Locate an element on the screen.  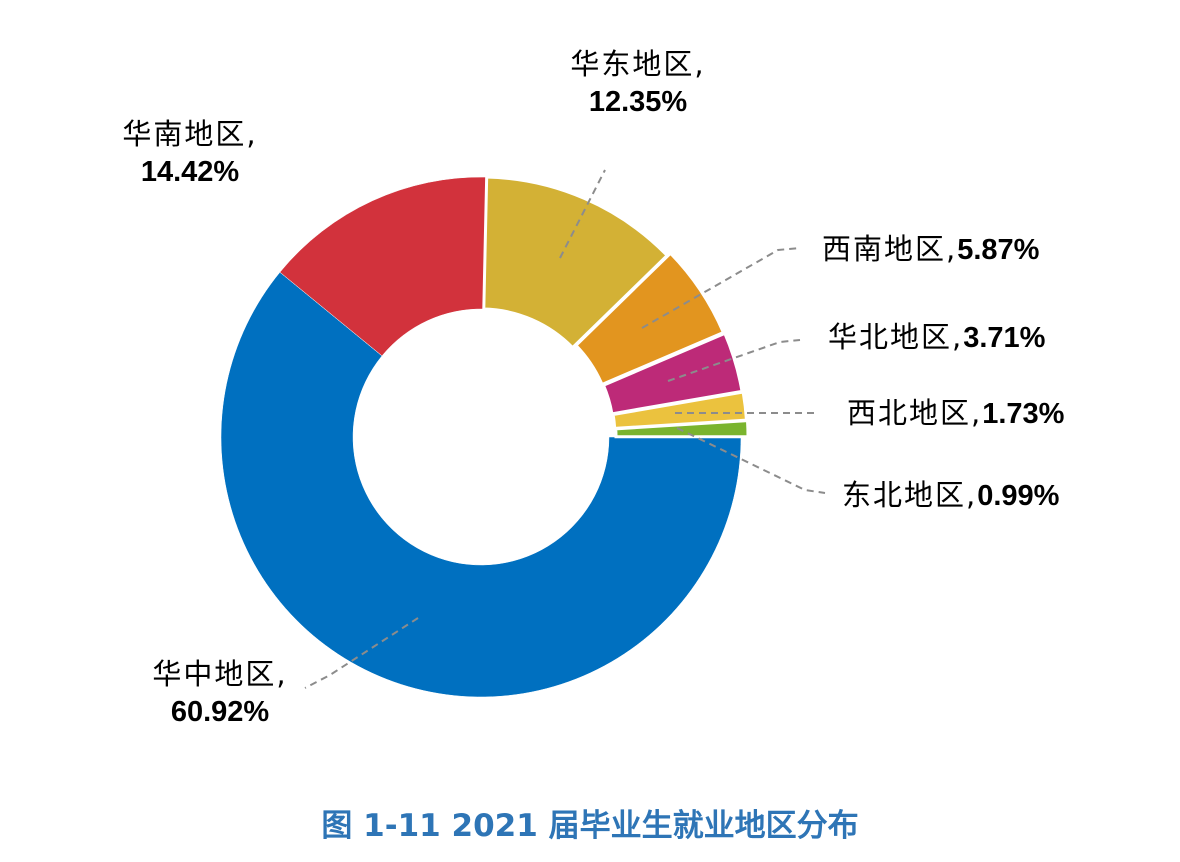
label-huazhong-value: 60.92% is located at coordinates (220, 712).